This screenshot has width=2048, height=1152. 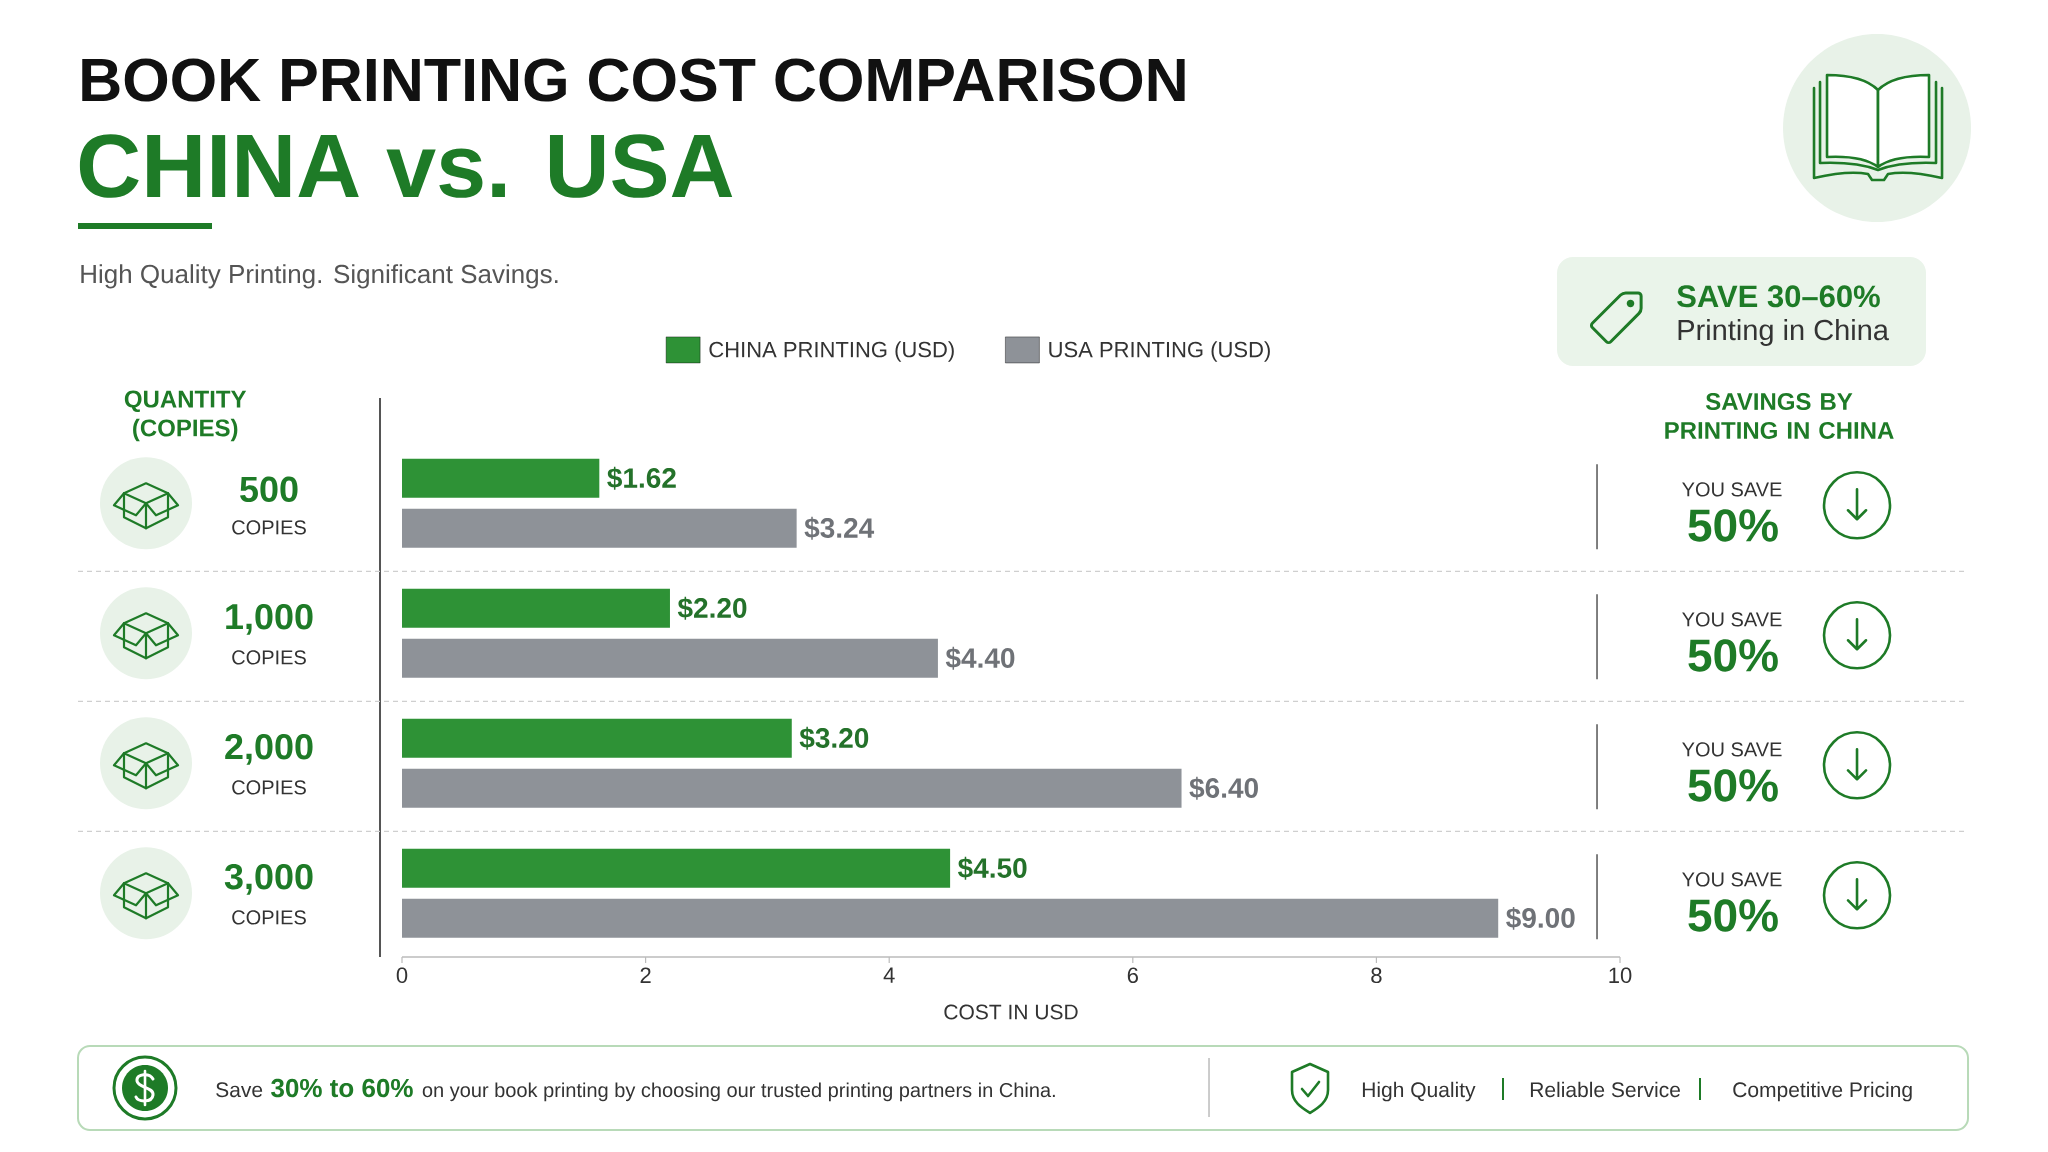 What do you see at coordinates (342, 1088) in the screenshot?
I see `text: 30% to 60%` at bounding box center [342, 1088].